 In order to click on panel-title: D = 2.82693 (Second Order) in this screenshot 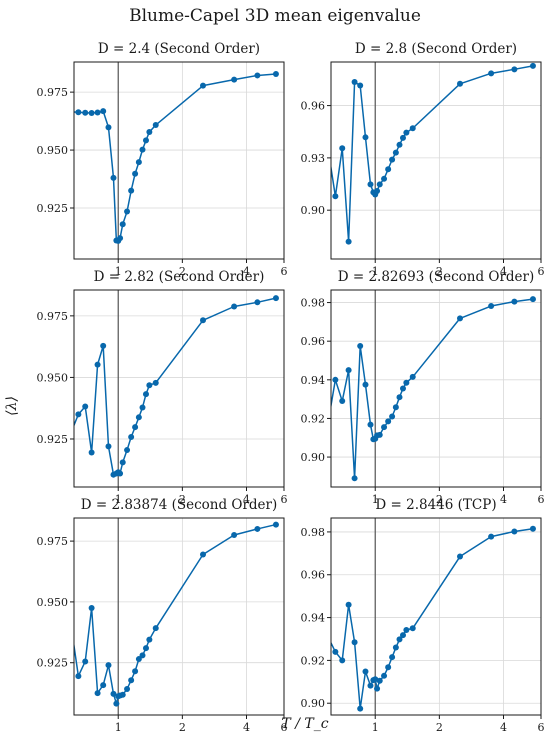, I will do `click(436, 277)`.